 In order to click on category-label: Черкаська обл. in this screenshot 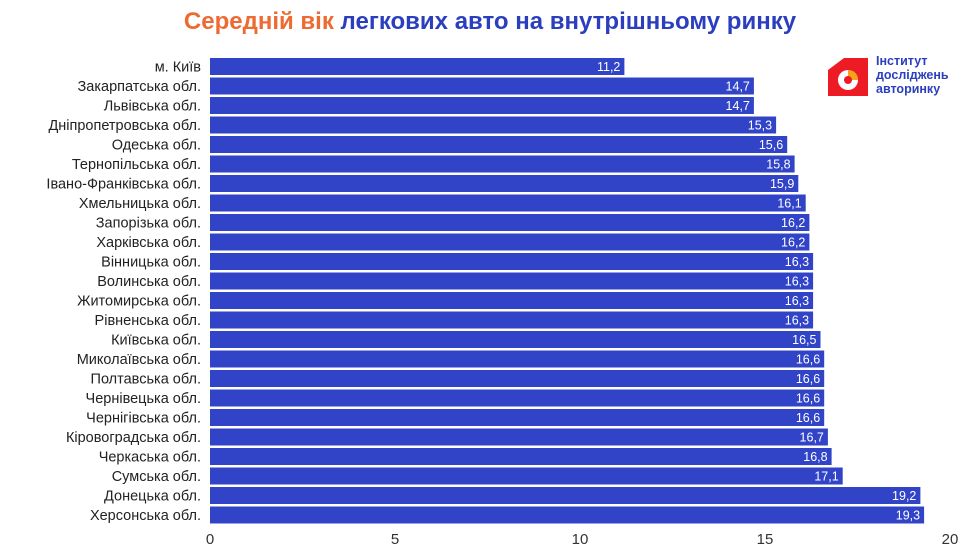, I will do `click(150, 458)`.